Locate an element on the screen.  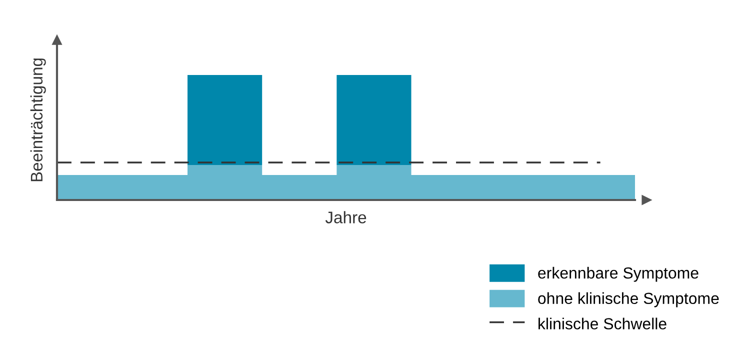
x-axis-title: Jahre is located at coordinates (345, 217).